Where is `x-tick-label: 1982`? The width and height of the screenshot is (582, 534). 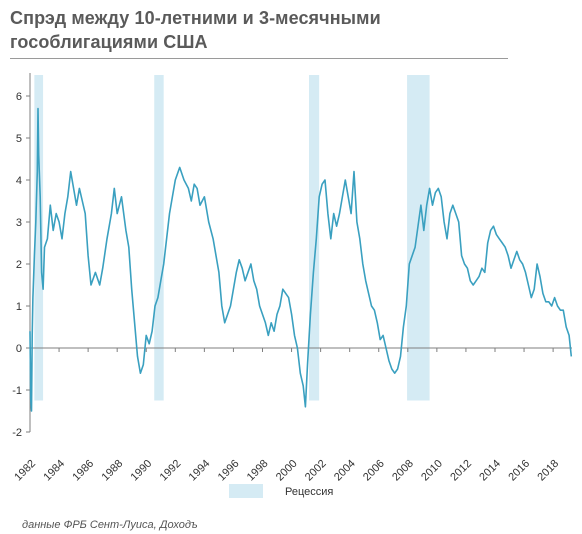
x-tick-label: 1982 is located at coordinates (25, 471).